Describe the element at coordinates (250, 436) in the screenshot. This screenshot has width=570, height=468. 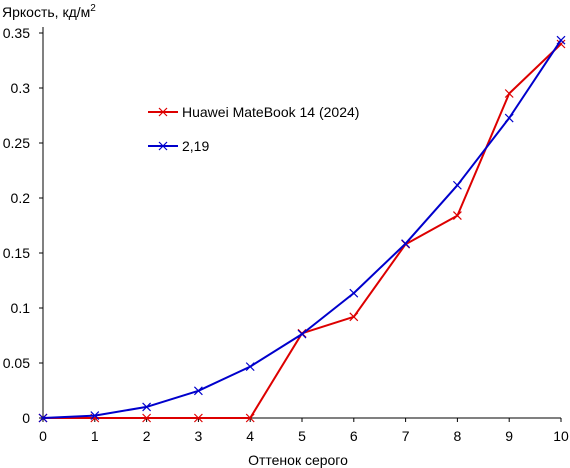
I see `x-tick-label: 4` at that location.